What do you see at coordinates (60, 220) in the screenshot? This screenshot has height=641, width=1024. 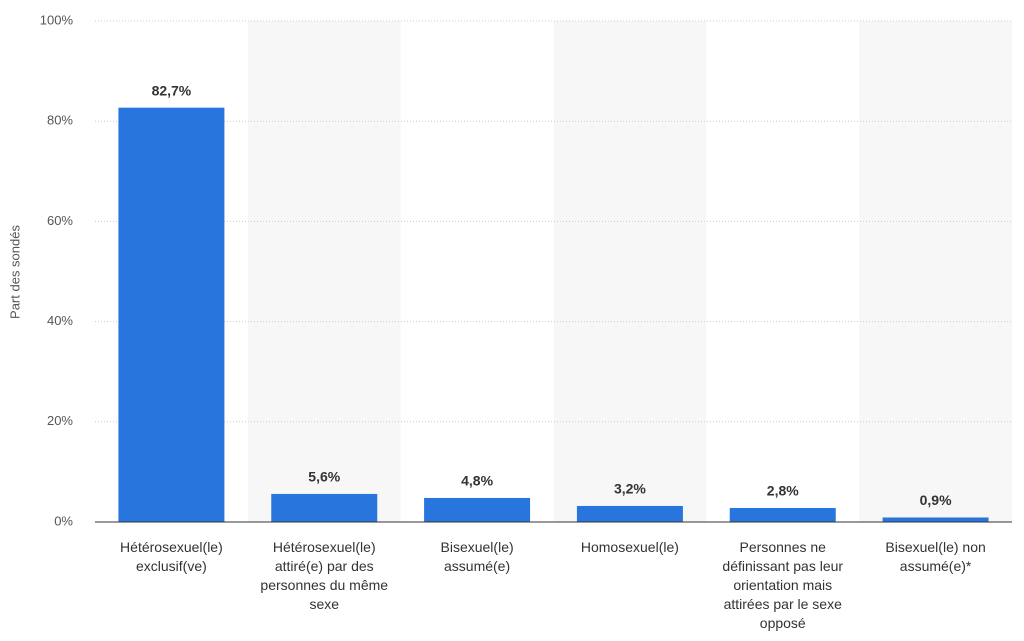 I see `y-tick-label: 60%` at bounding box center [60, 220].